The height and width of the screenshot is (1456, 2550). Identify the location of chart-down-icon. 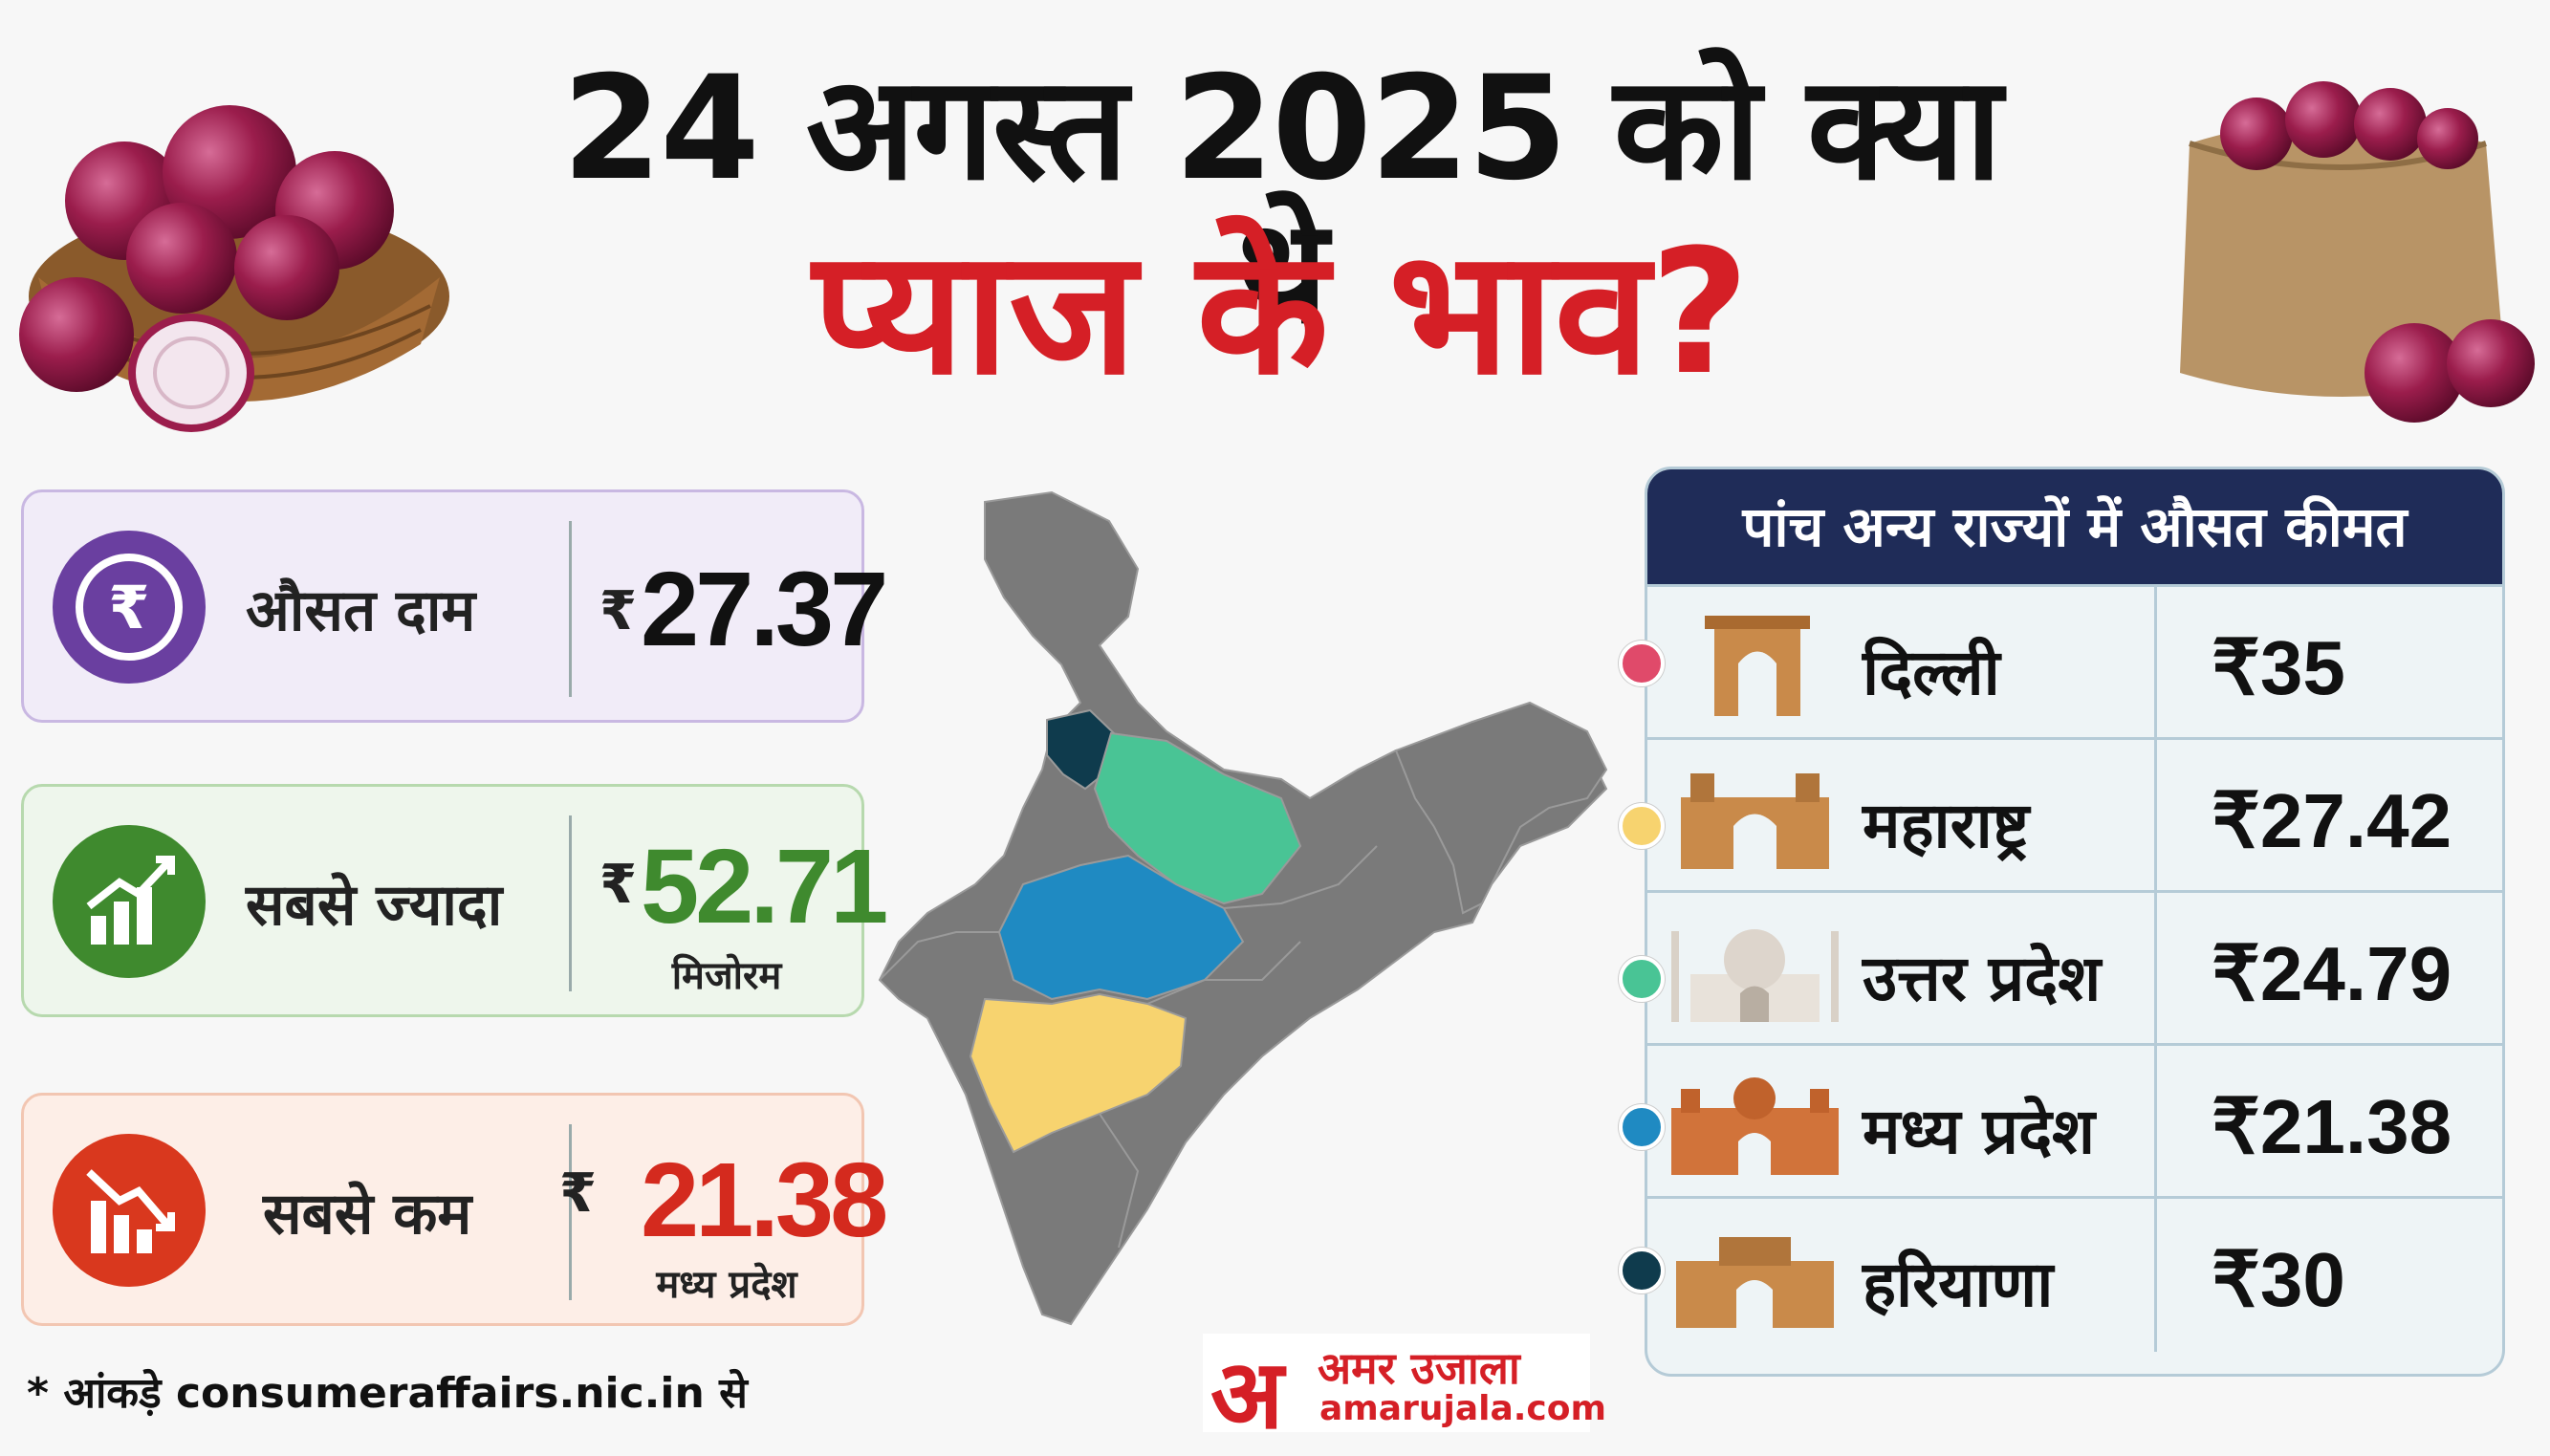
(129, 1210).